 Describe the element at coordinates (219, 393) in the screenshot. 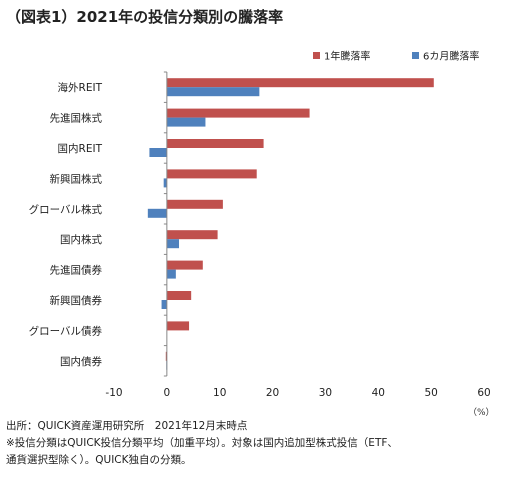

I see `x-tick-label-2: 10` at that location.